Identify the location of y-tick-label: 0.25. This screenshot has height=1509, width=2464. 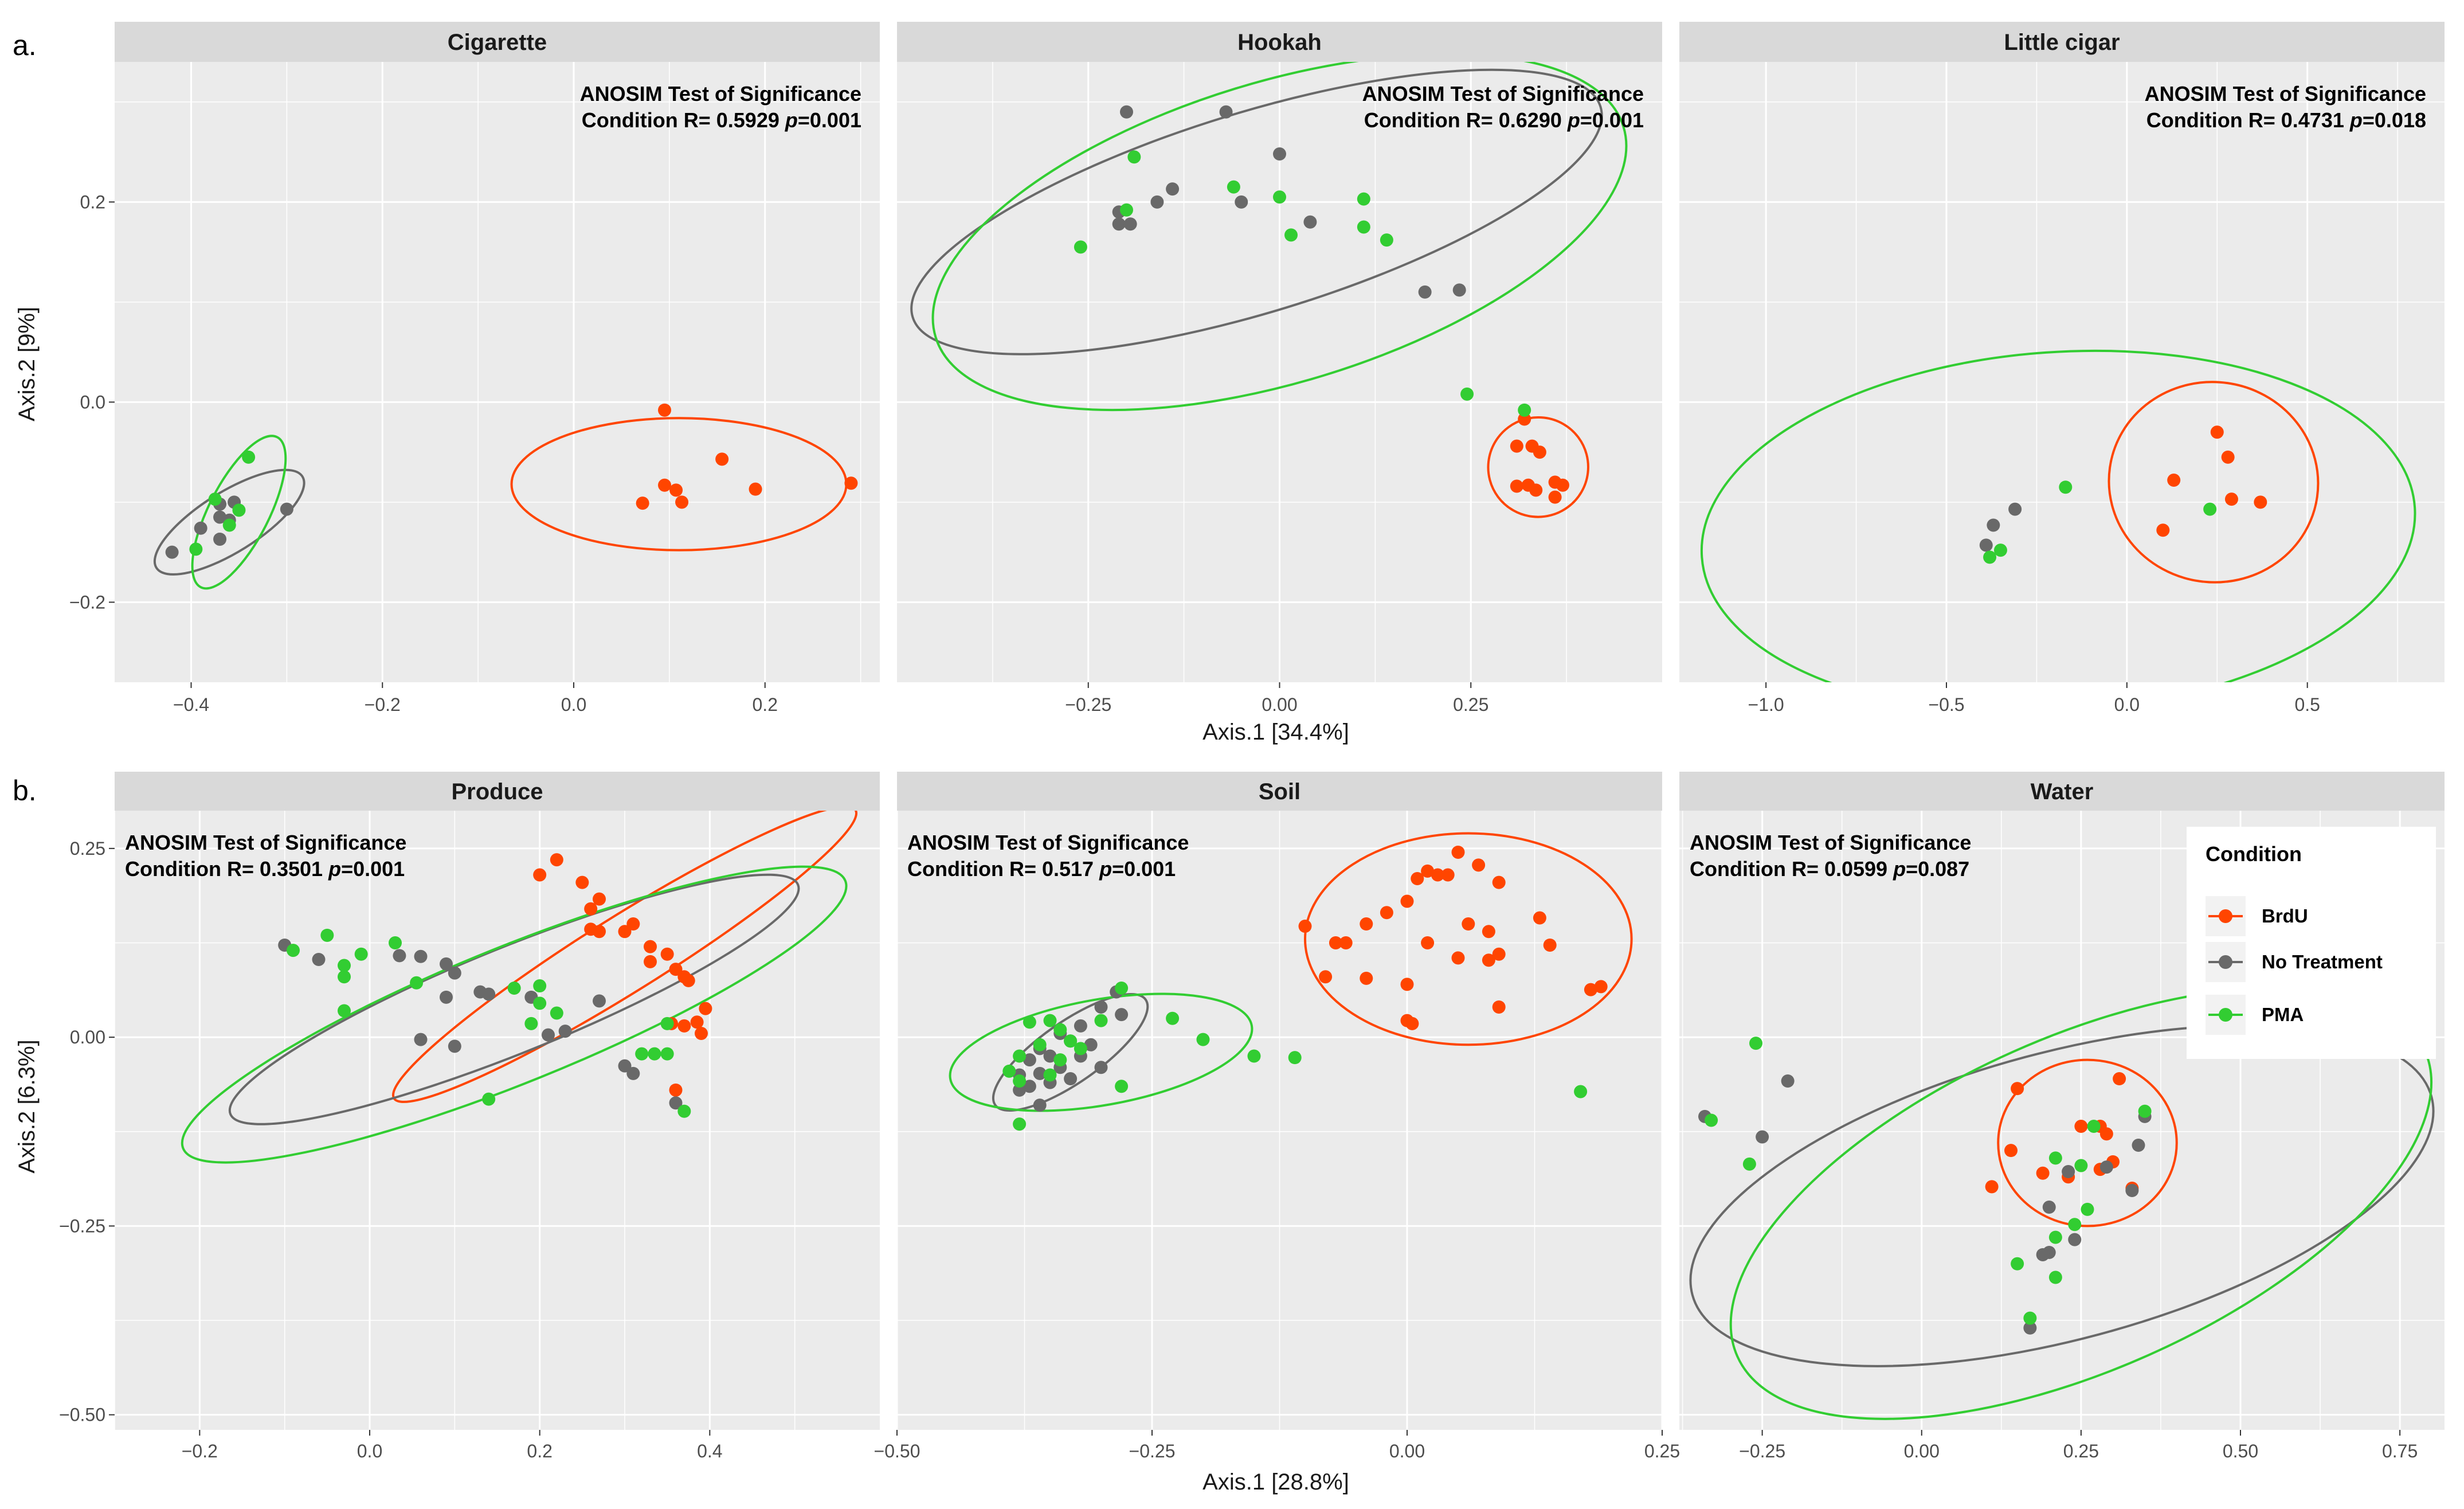
(87, 849).